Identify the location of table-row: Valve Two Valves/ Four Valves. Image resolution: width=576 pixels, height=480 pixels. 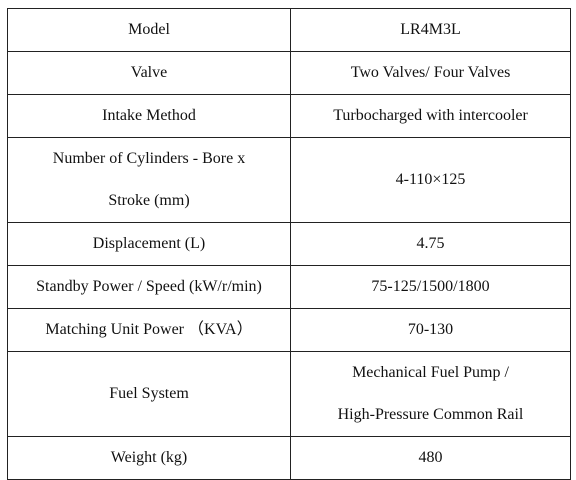
(289, 73).